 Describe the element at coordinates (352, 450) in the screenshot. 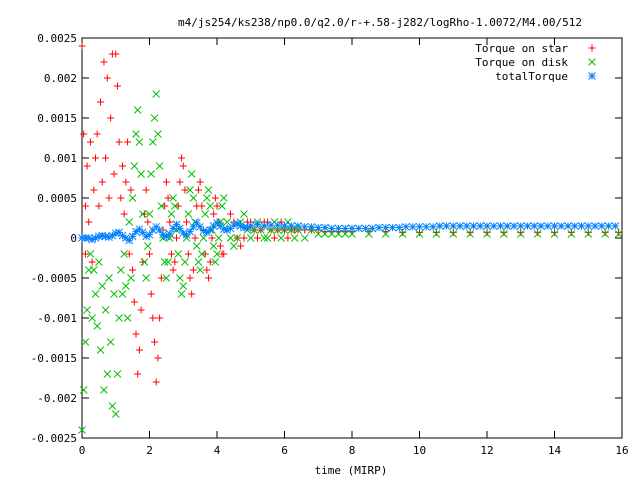

I see `x-tick-label: 8` at that location.